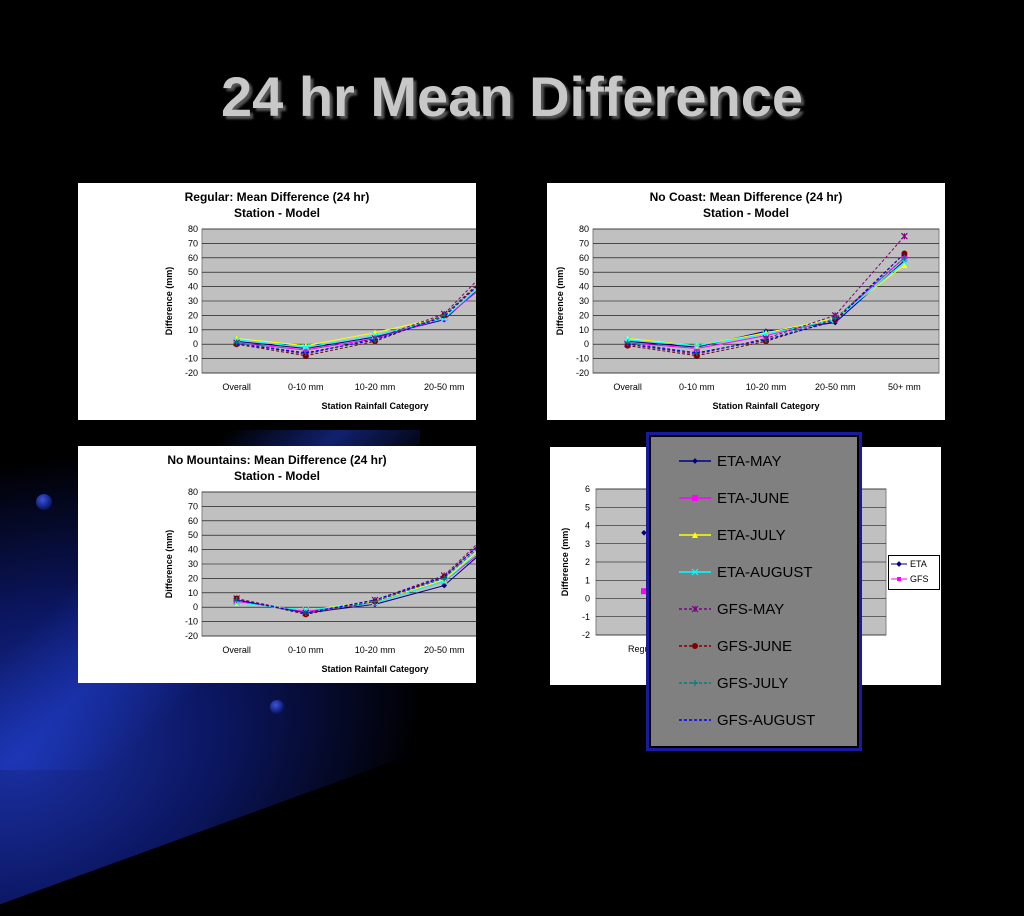 The width and height of the screenshot is (1024, 916). Describe the element at coordinates (584, 258) in the screenshot. I see `y-tick-label: 60` at that location.